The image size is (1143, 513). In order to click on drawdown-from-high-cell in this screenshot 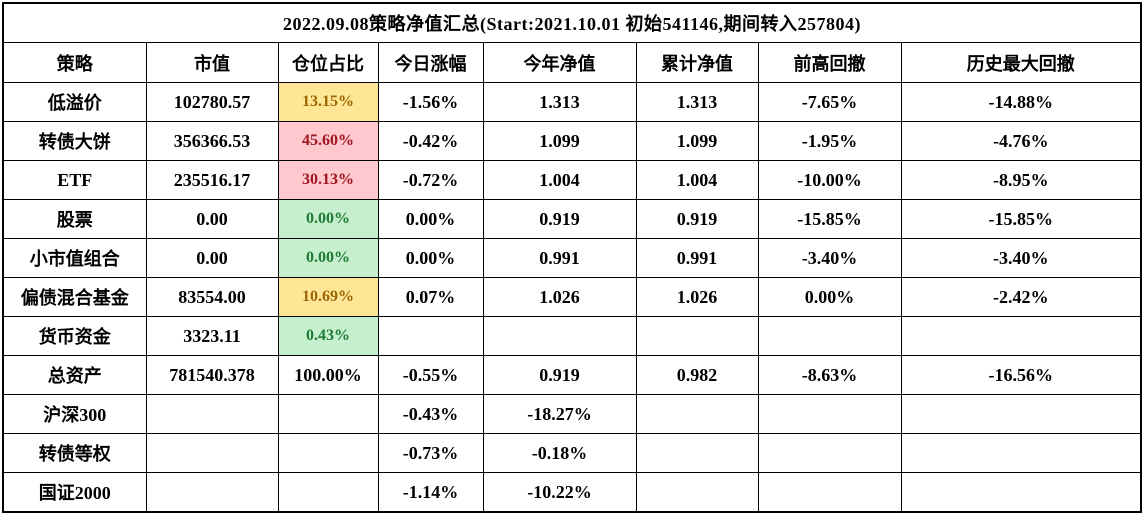, I will do `click(829, 492)`.